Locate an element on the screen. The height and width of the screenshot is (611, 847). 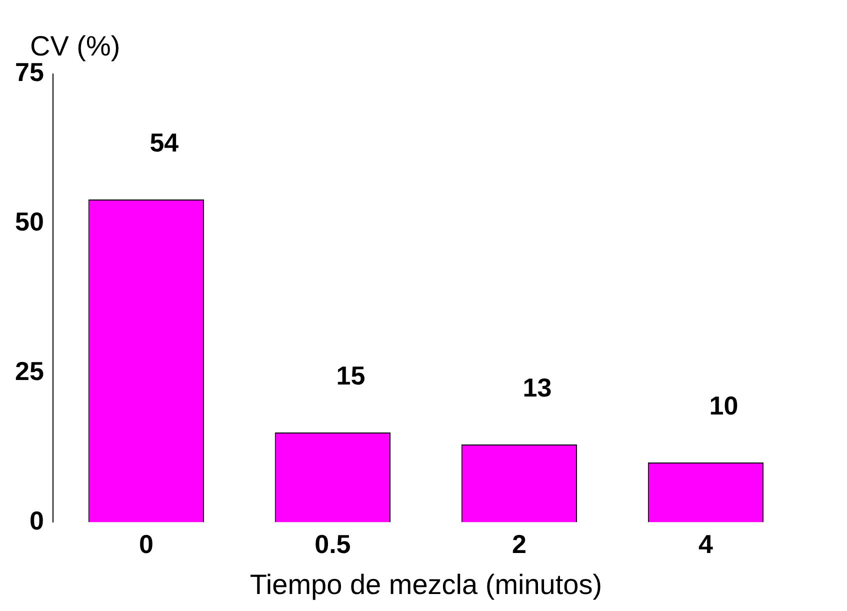
x-tick-label: 4 is located at coordinates (706, 543).